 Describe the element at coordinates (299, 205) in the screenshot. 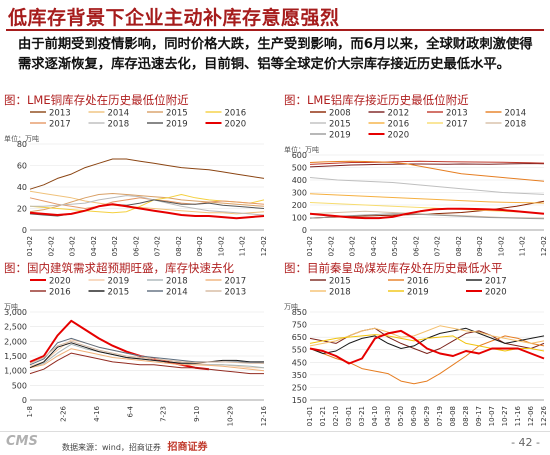

I see `y-tick-label: 200` at that location.